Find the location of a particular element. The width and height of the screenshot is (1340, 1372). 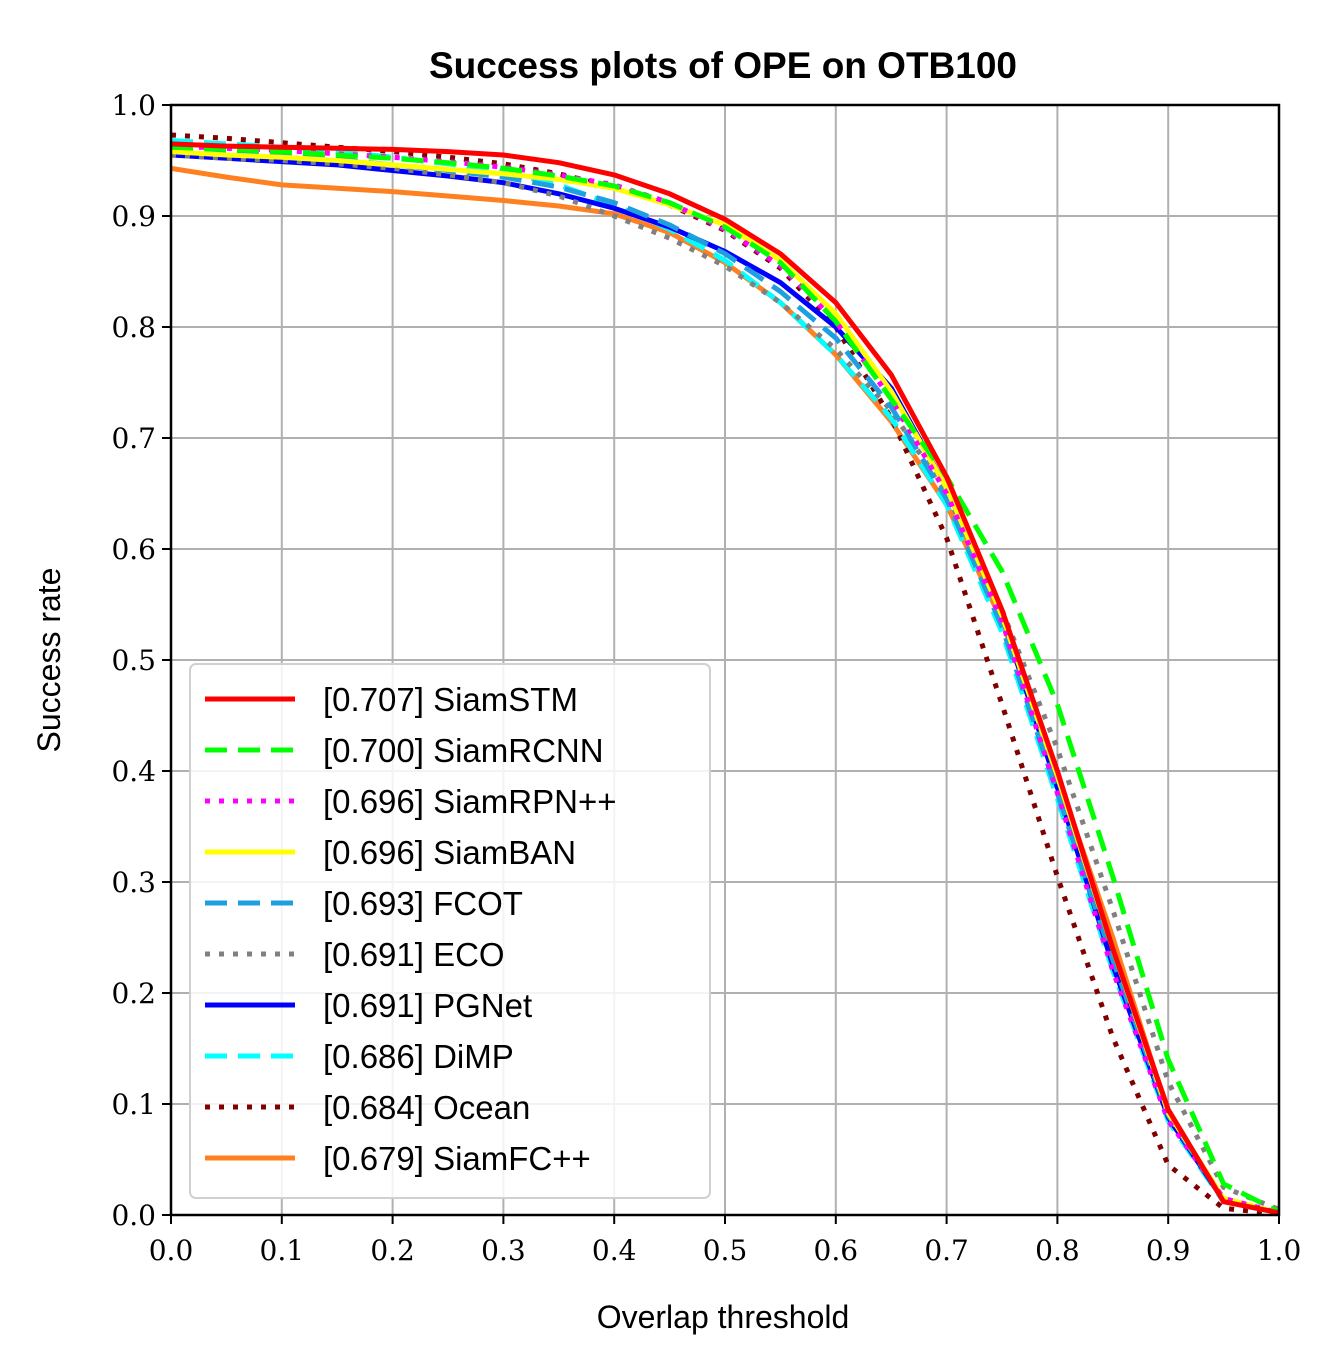

x-tick-label: 0.5 is located at coordinates (725, 1250).